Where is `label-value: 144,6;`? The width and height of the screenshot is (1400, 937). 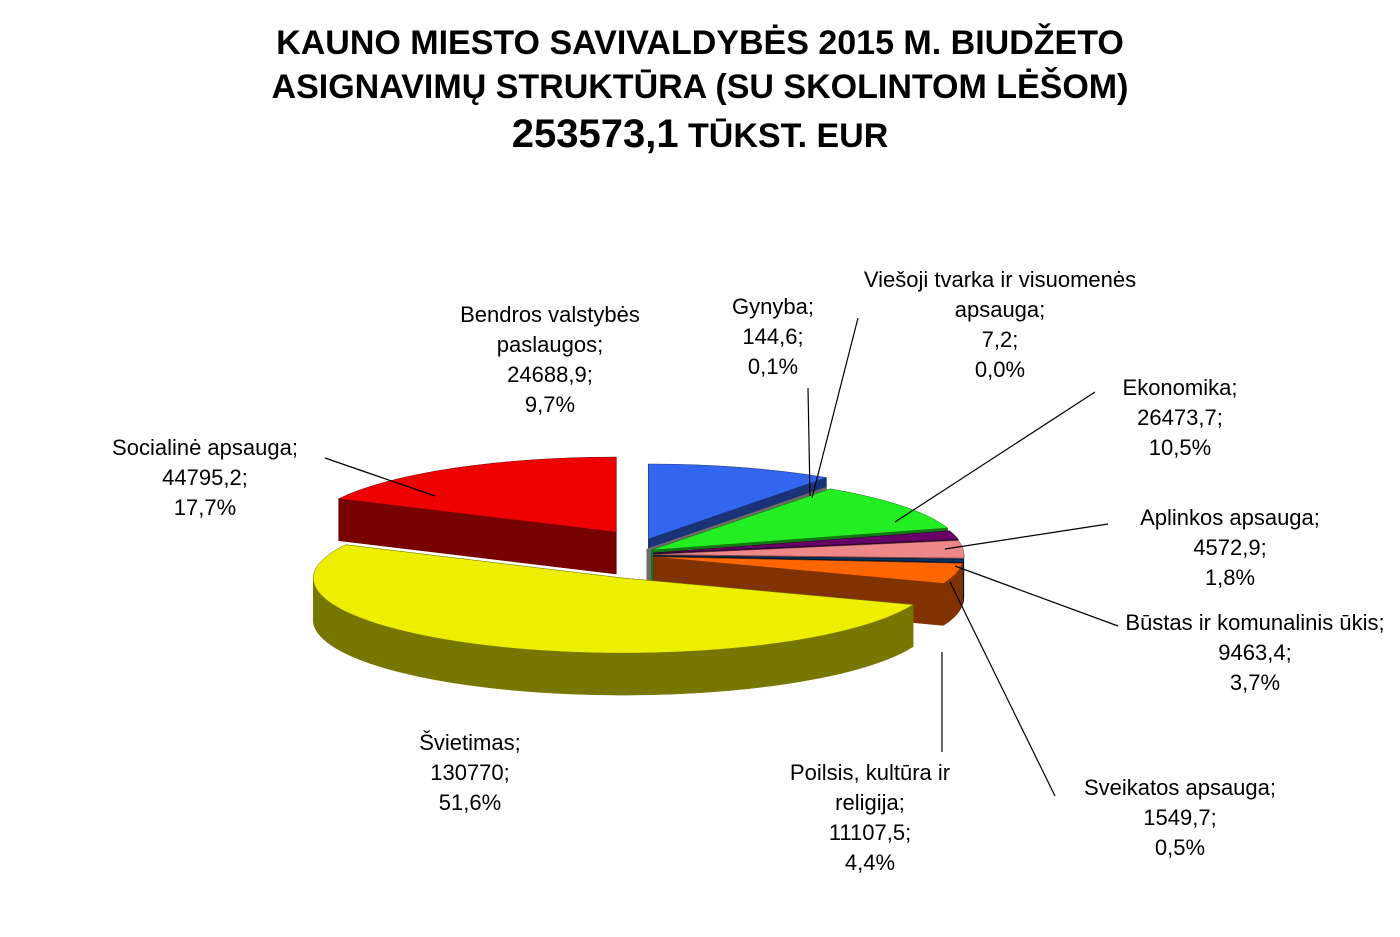 label-value: 144,6; is located at coordinates (773, 336).